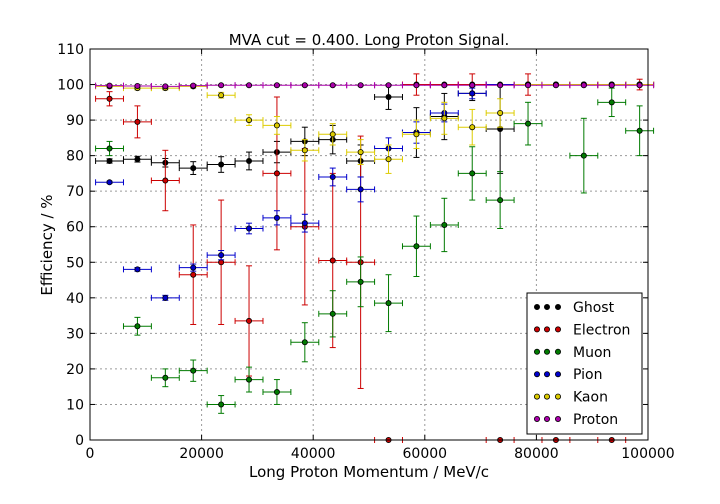 This screenshot has height=504, width=720. What do you see at coordinates (647, 454) in the screenshot?
I see `x-tick-label: 100000` at bounding box center [647, 454].